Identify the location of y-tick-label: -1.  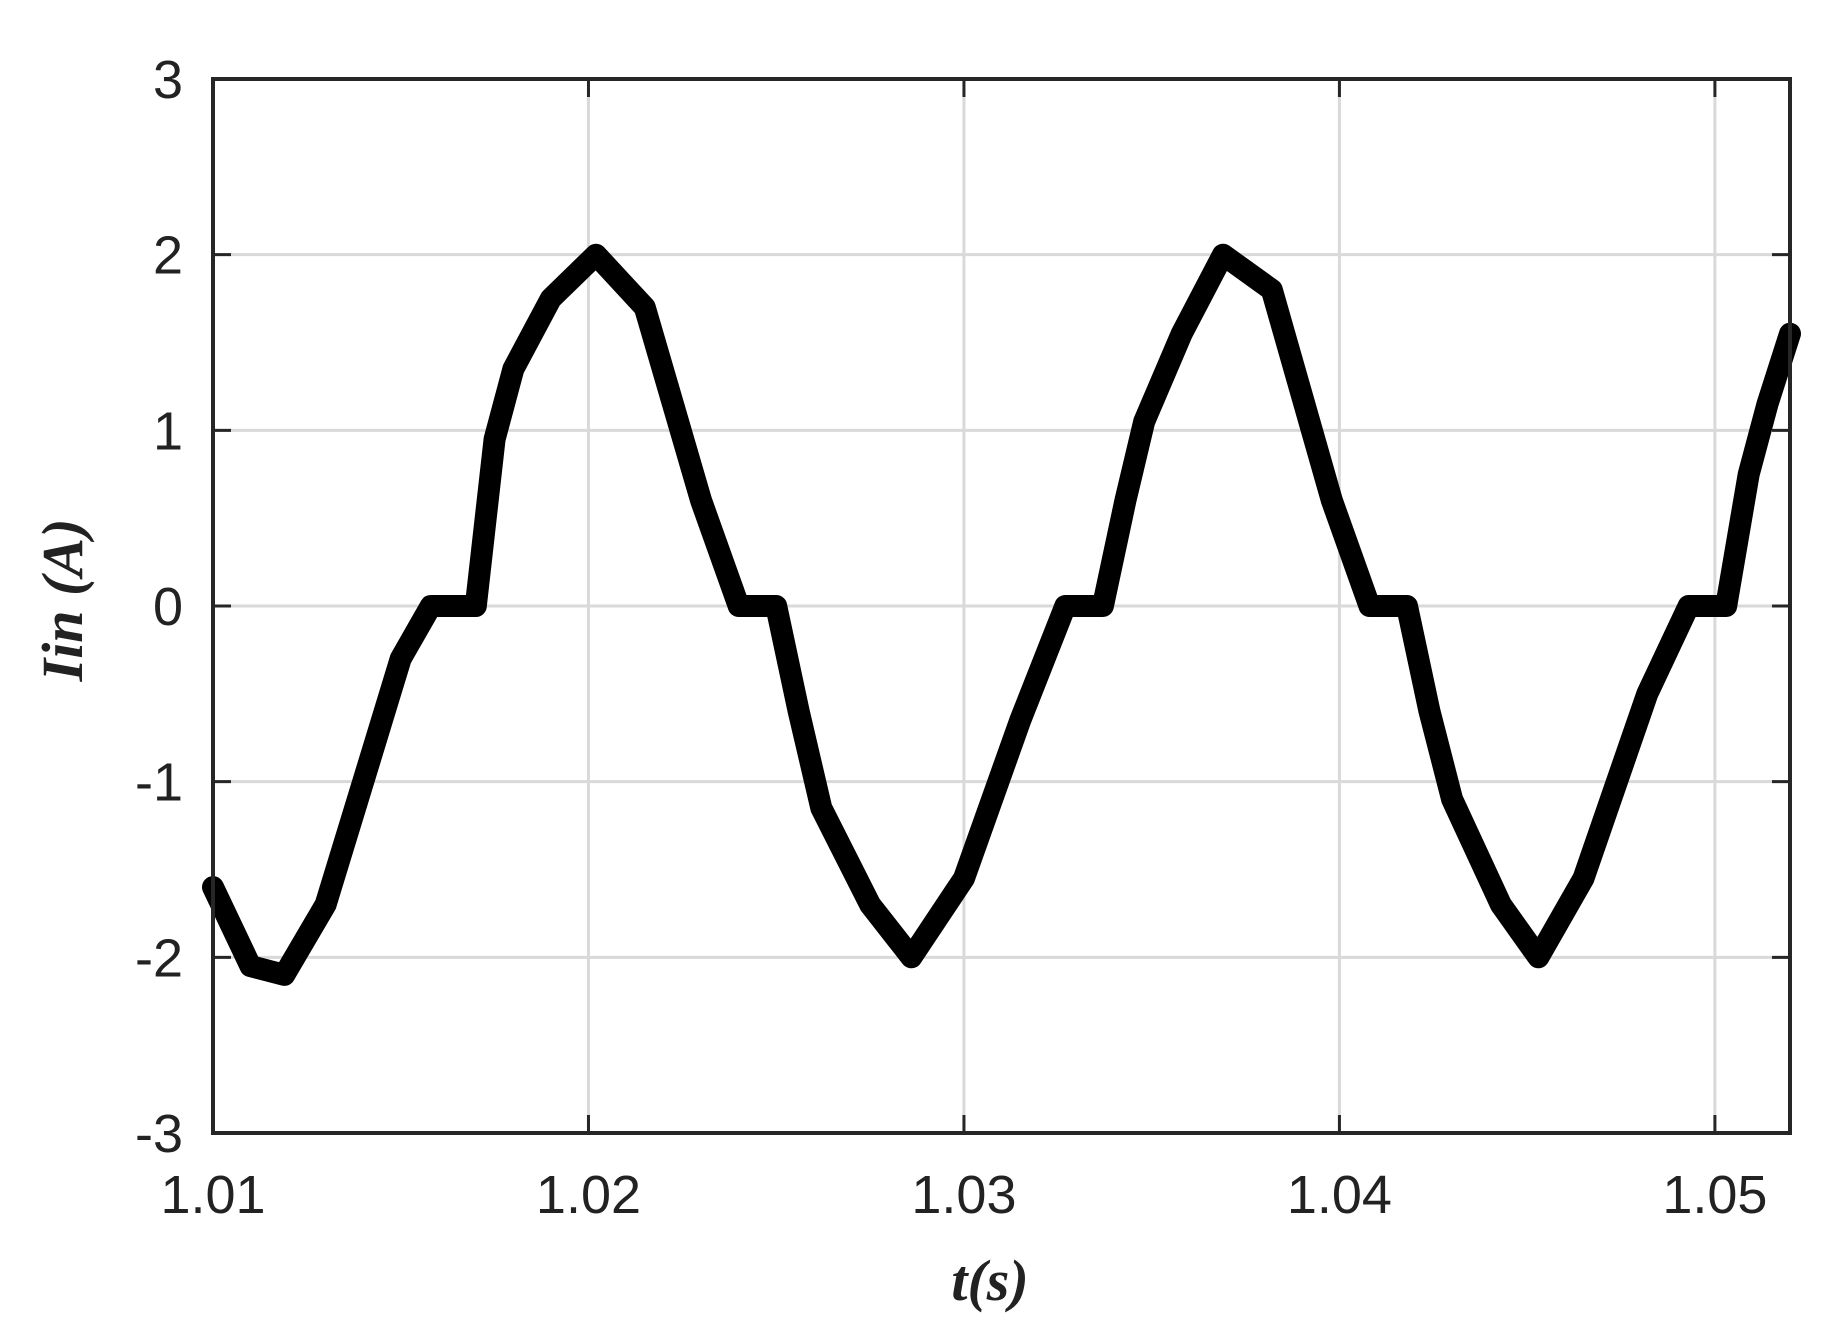
(159, 783).